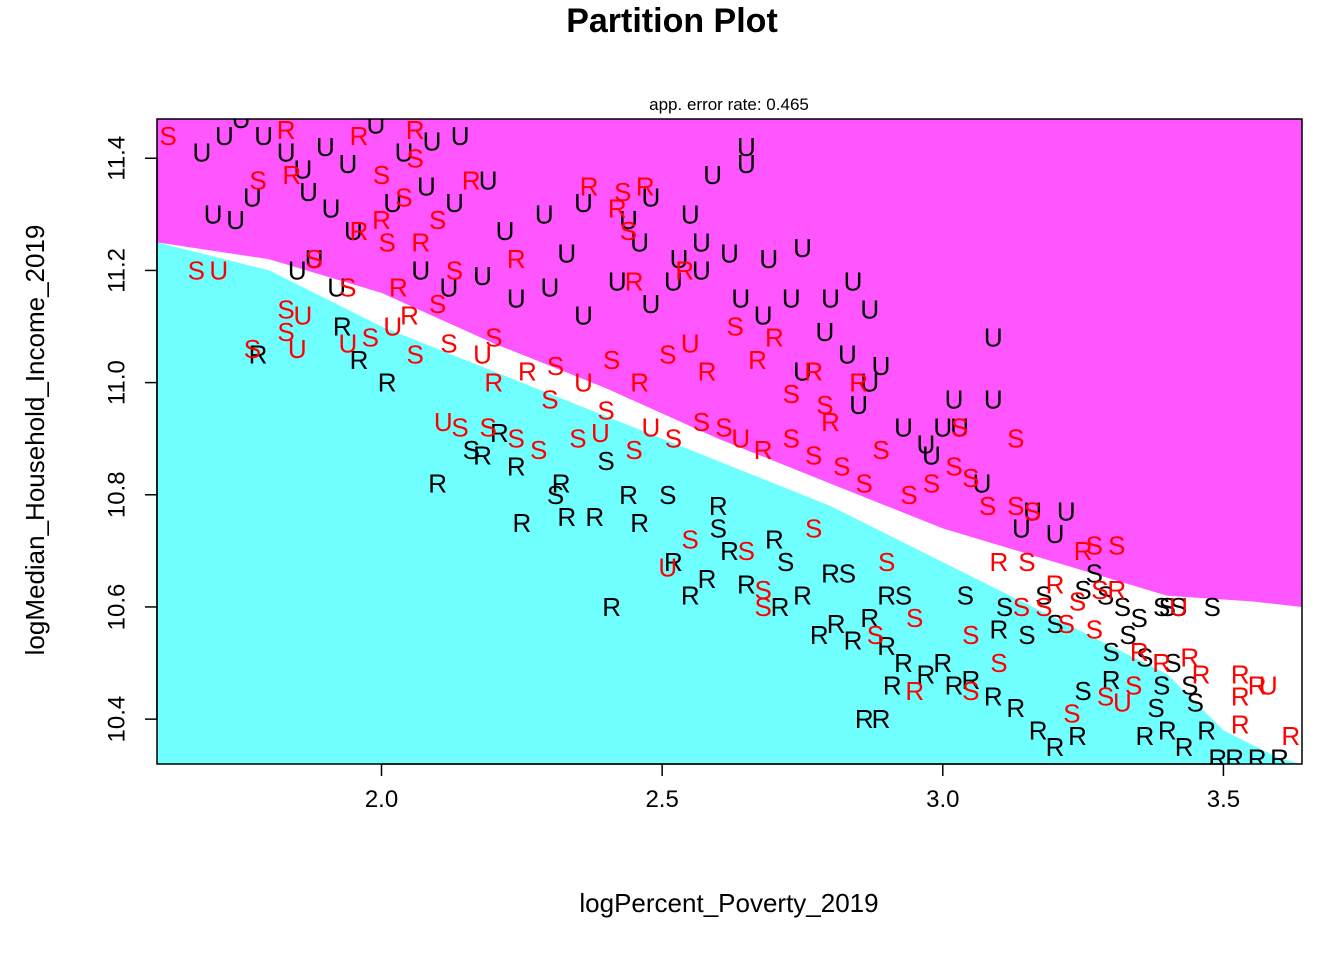  Describe the element at coordinates (117, 382) in the screenshot. I see `y-tick-label: 11.0` at that location.